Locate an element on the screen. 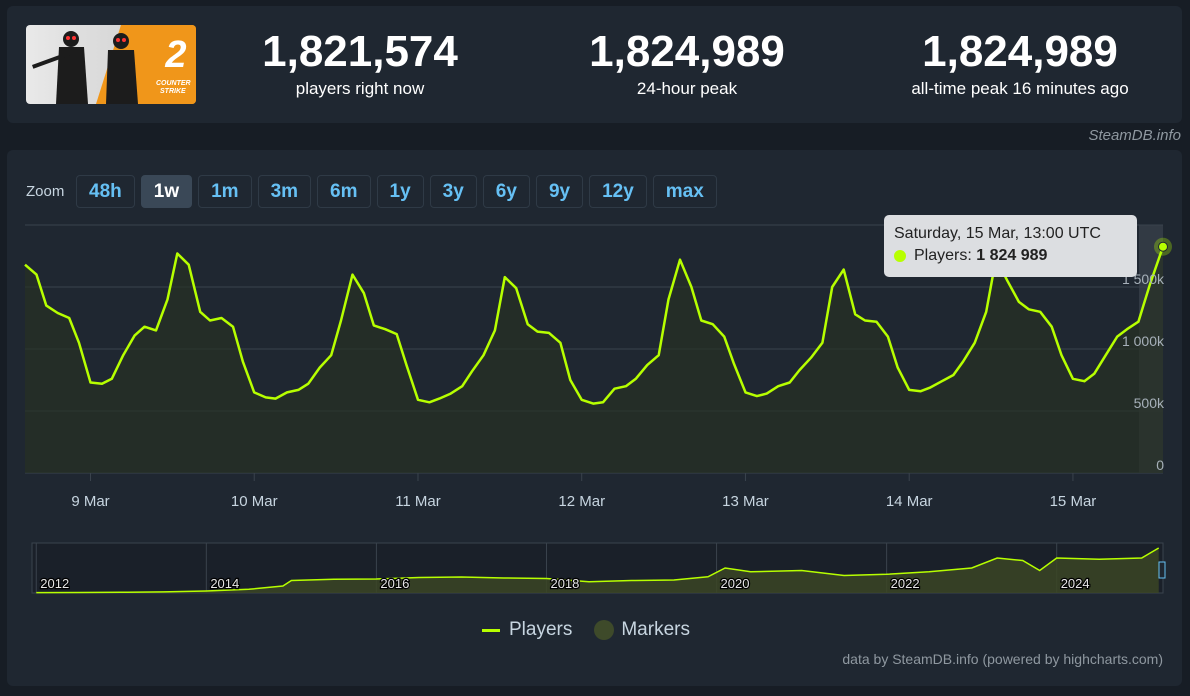 Image resolution: width=1190 pixels, height=696 pixels. zoom-button-48h: 48h is located at coordinates (105, 191).